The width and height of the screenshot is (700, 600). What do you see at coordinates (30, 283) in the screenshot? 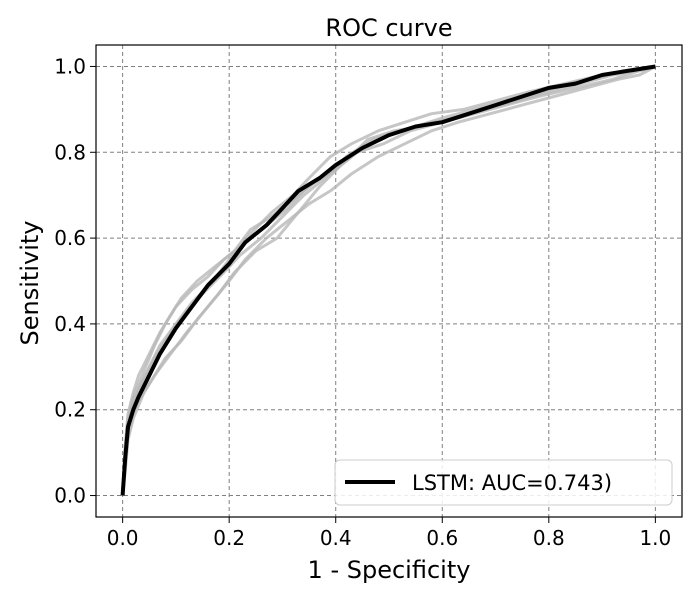
I see `y-axis-label: Sensitivity` at bounding box center [30, 283].